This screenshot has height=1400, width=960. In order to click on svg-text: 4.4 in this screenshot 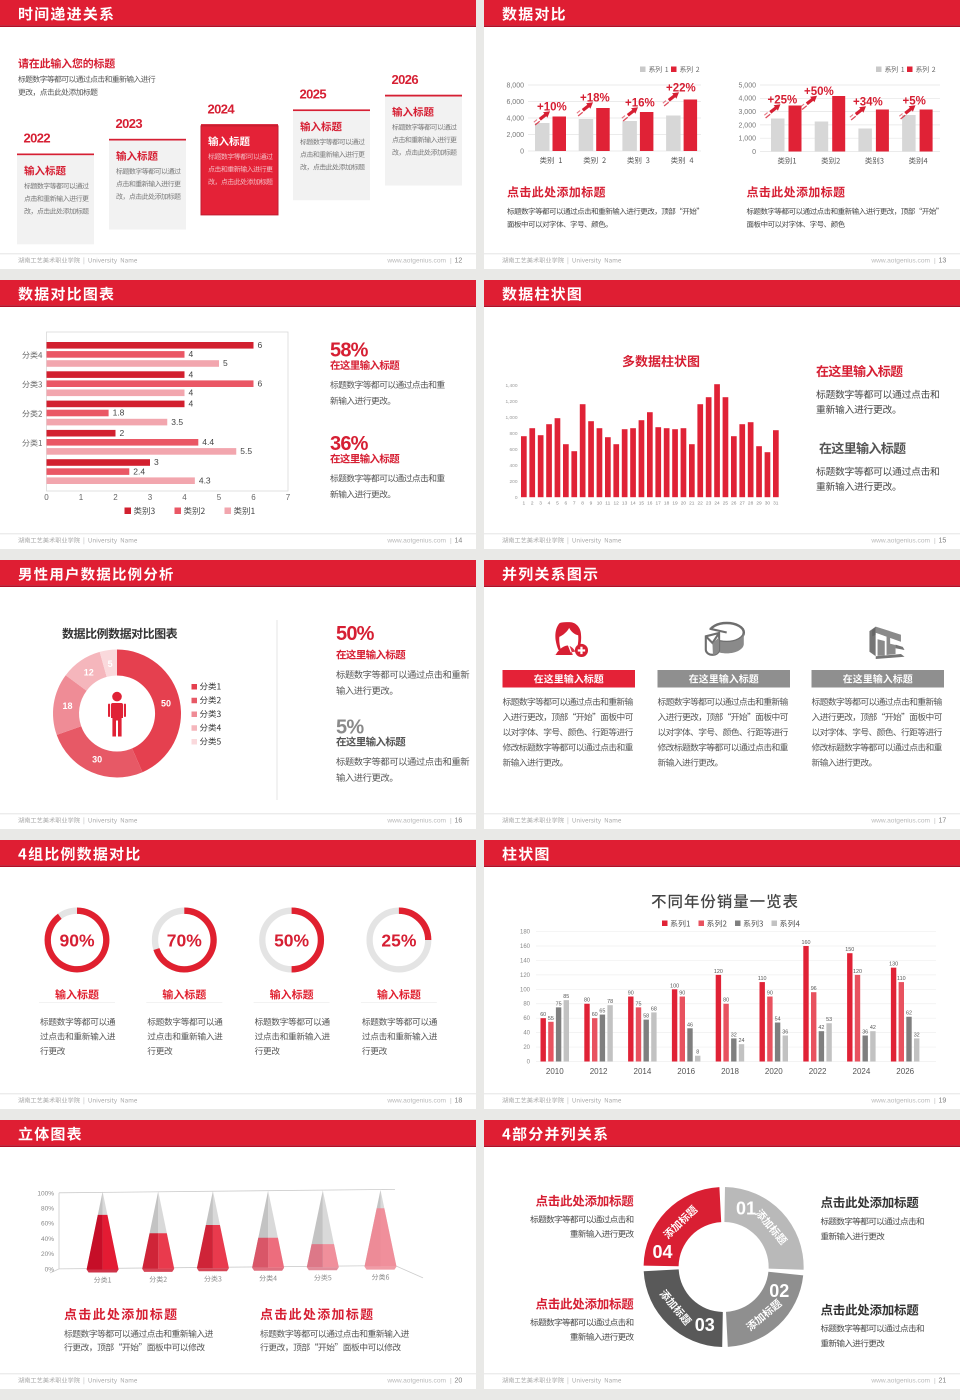, I will do `click(208, 442)`.